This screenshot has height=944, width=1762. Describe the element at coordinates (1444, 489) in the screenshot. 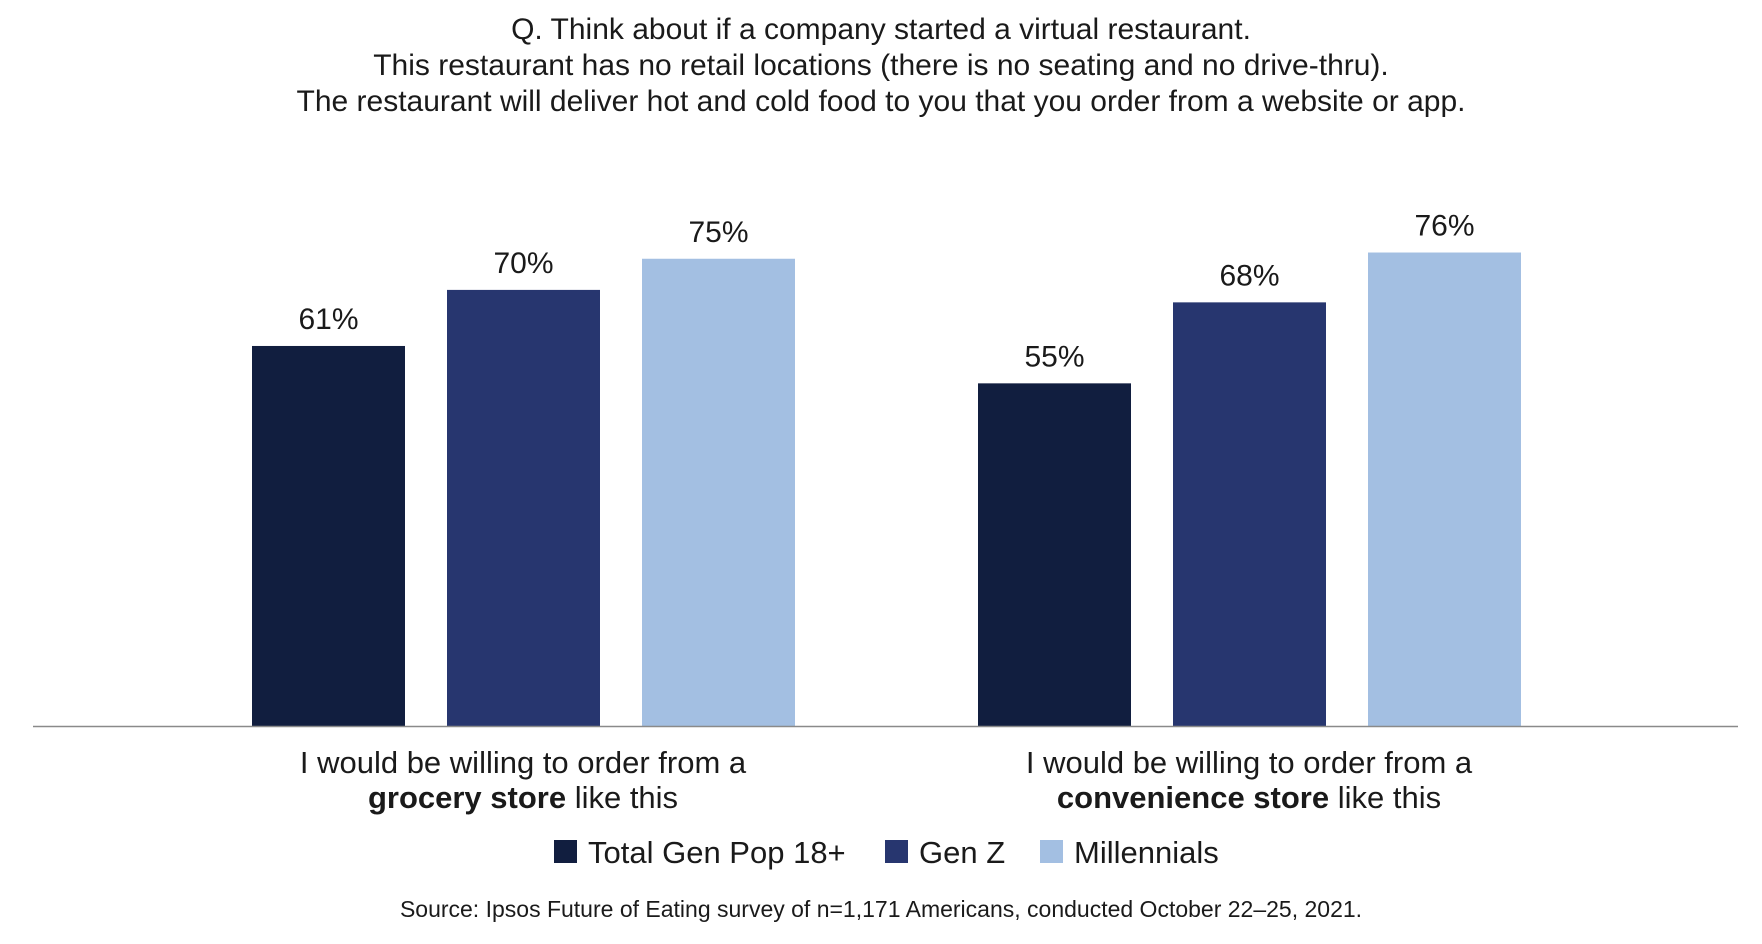

I see `bar-convenience-millennials` at that location.